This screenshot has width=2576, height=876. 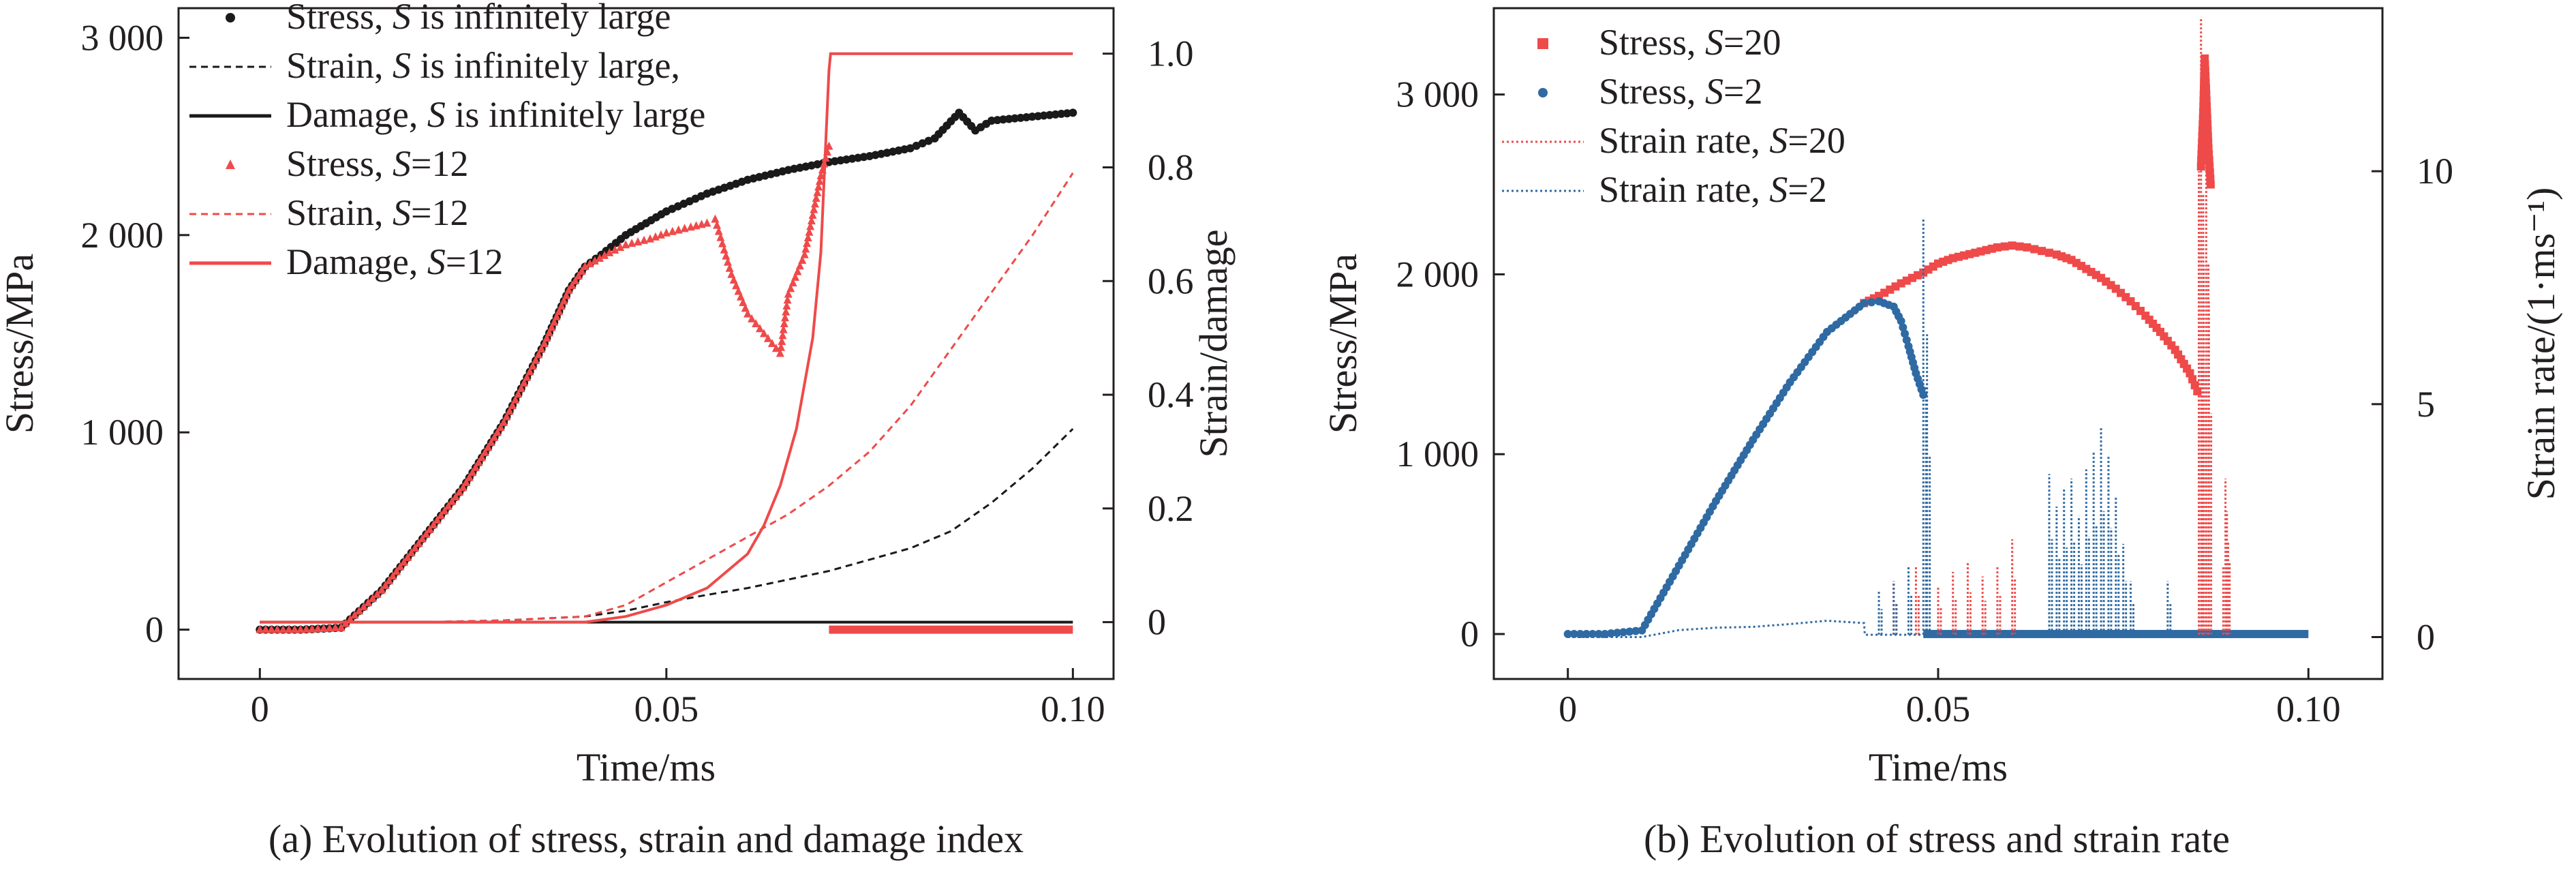 What do you see at coordinates (667, 526) in the screenshot?
I see `series-line-strain-s-is-infinitely-large` at bounding box center [667, 526].